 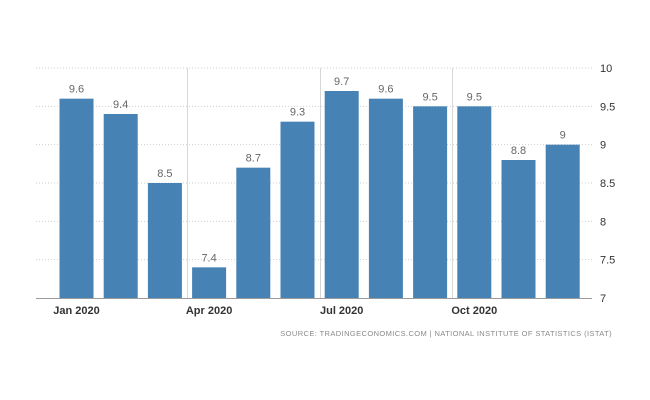 I want to click on data-label: 7.4, so click(x=208, y=258).